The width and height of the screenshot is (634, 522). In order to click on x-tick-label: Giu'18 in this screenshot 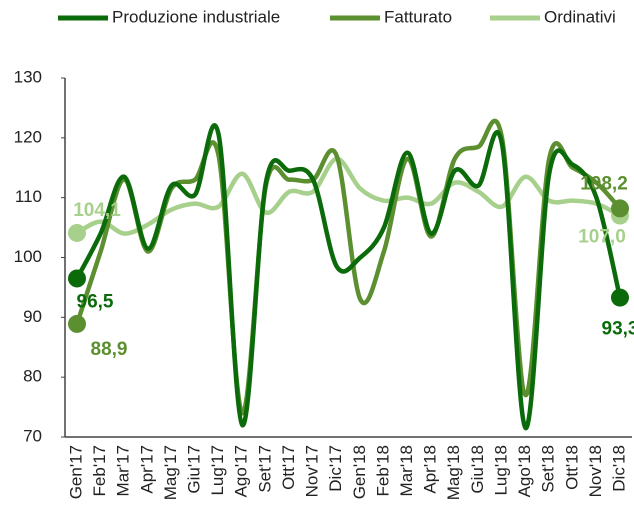, I will do `click(477, 469)`.